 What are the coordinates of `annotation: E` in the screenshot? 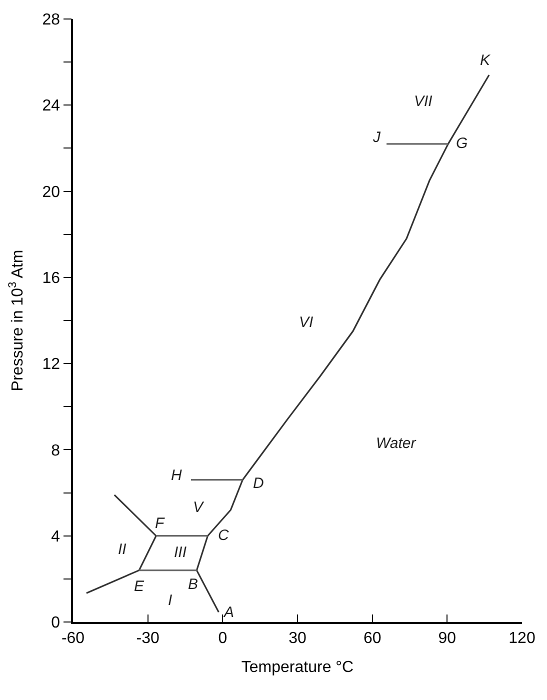 It's located at (139, 586).